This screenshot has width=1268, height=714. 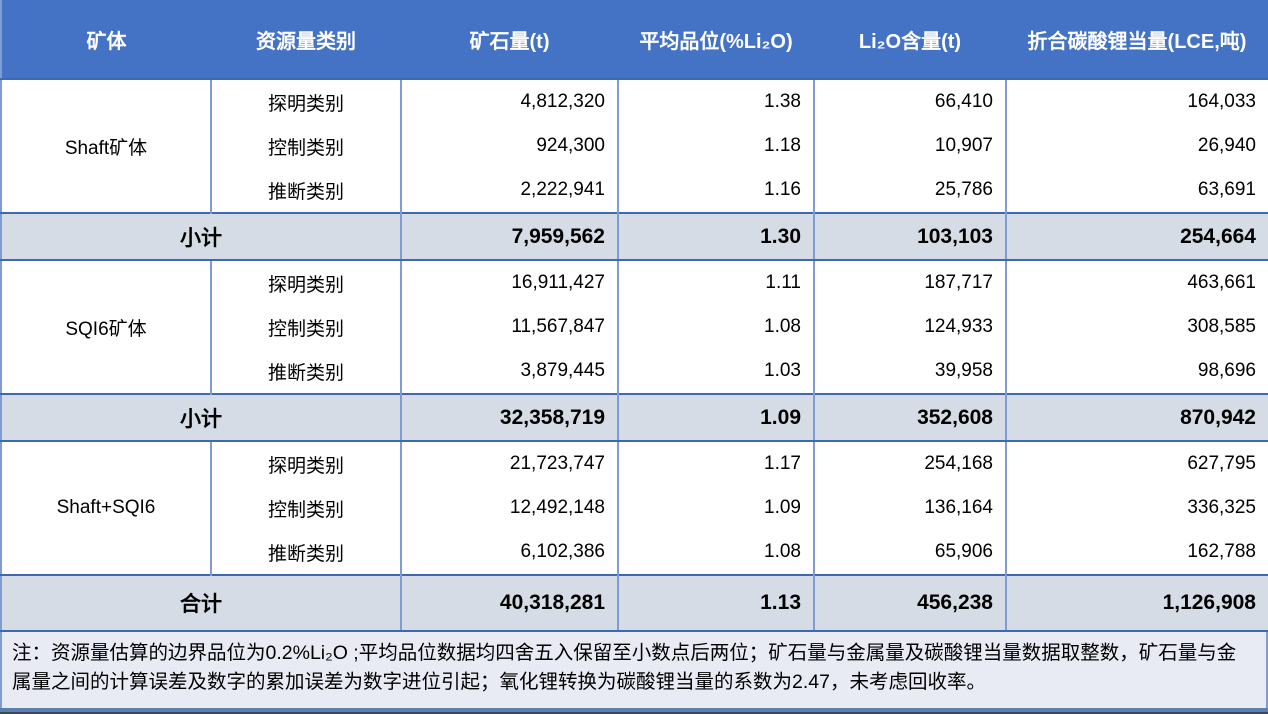 What do you see at coordinates (909, 371) in the screenshot?
I see `cell-li2o: 39,958` at bounding box center [909, 371].